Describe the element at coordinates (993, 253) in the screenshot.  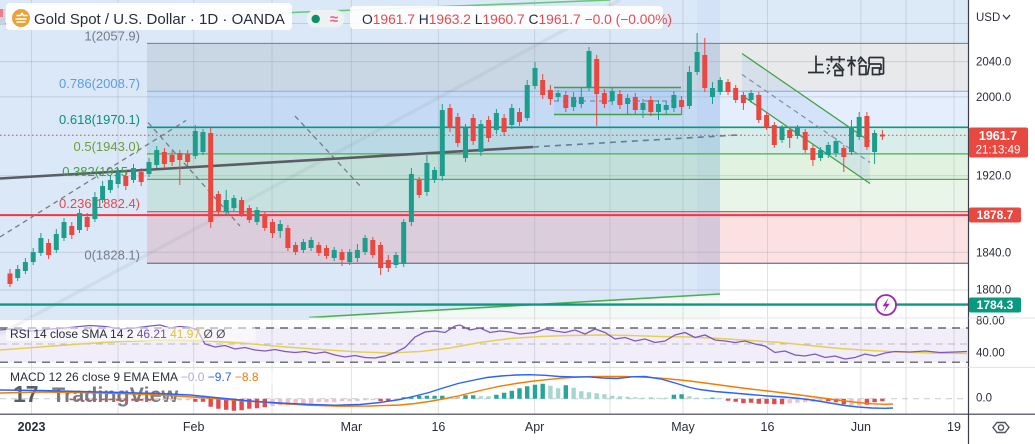
I see `svg-text: 1840.0` at that location.